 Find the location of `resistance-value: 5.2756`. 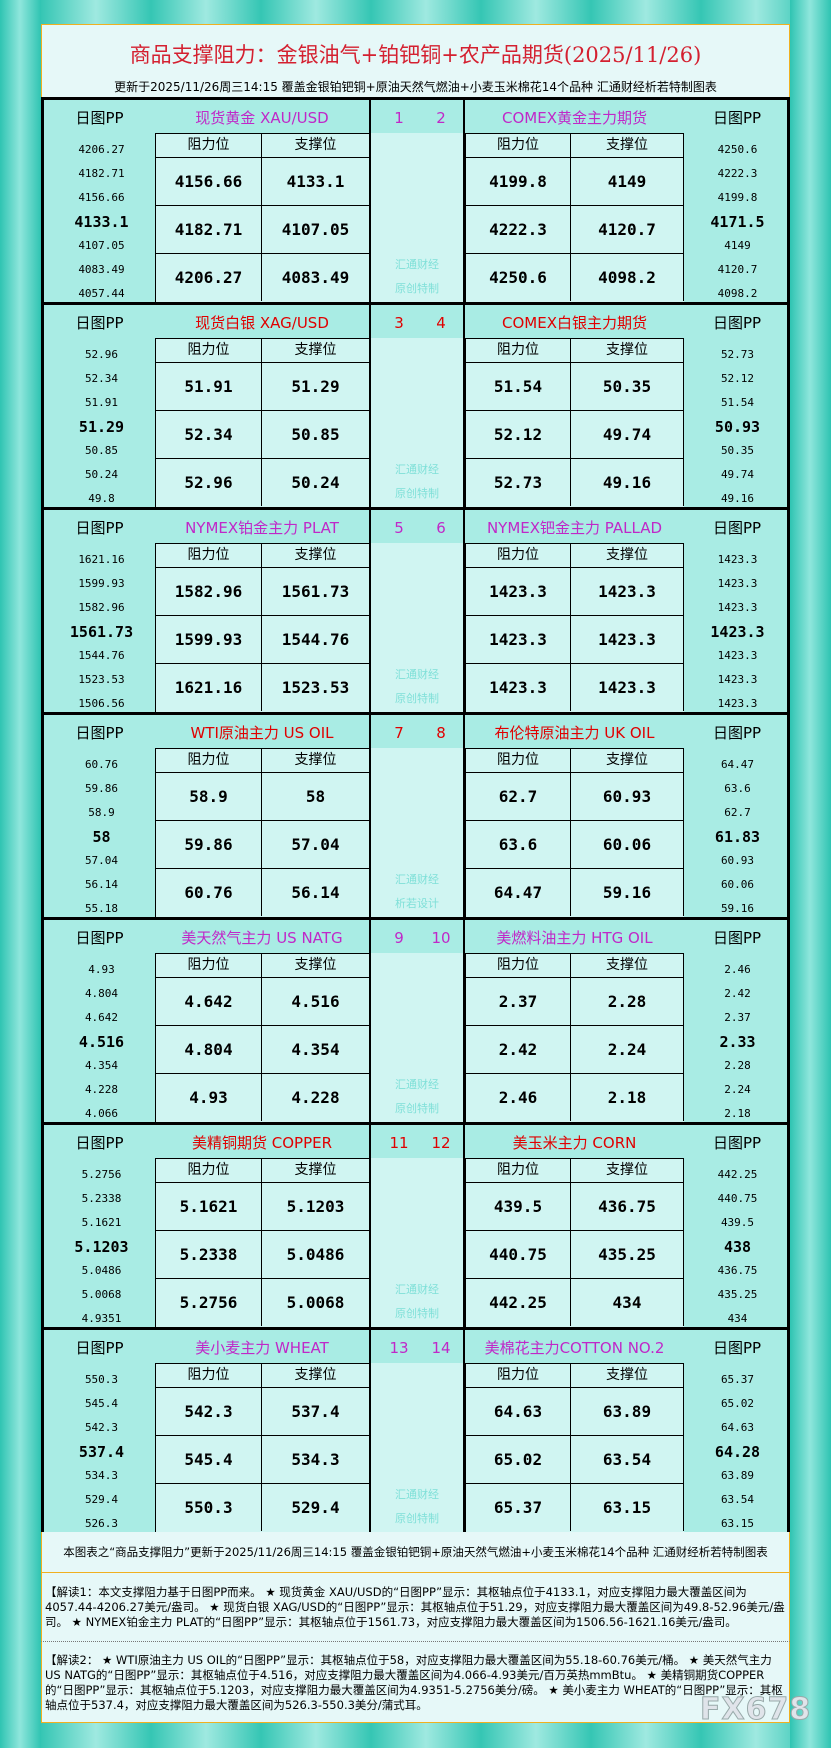

resistance-value: 5.2756 is located at coordinates (209, 1302).